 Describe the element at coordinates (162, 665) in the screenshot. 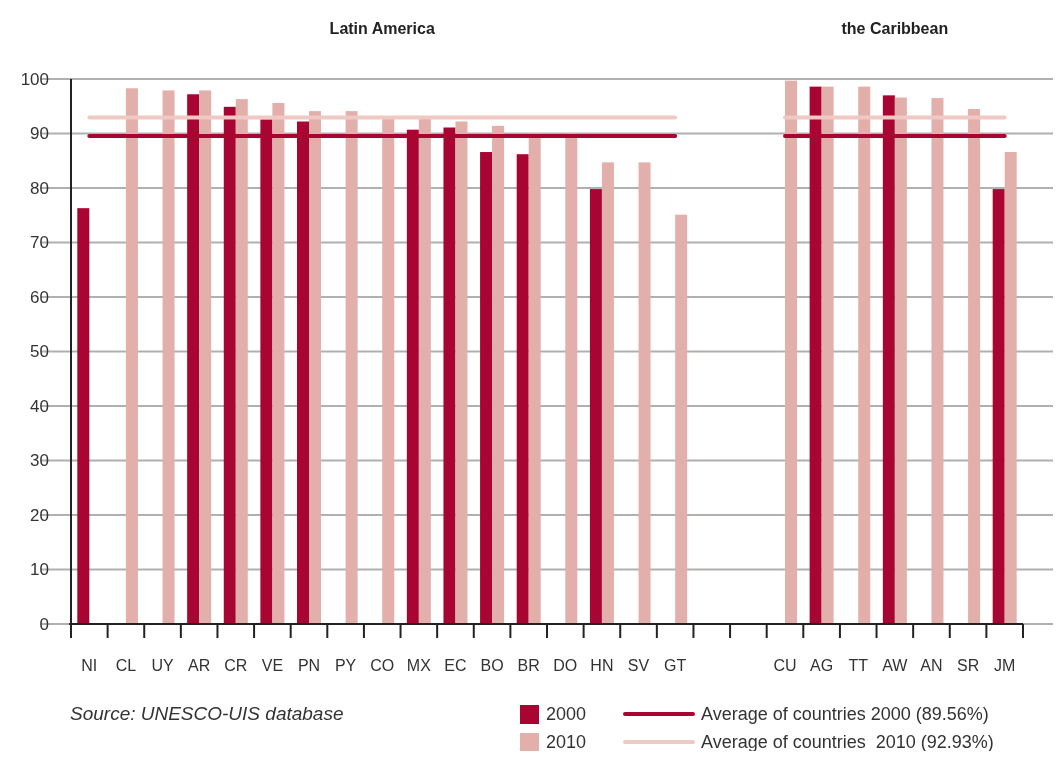

I see `x-tick-label: UY` at that location.